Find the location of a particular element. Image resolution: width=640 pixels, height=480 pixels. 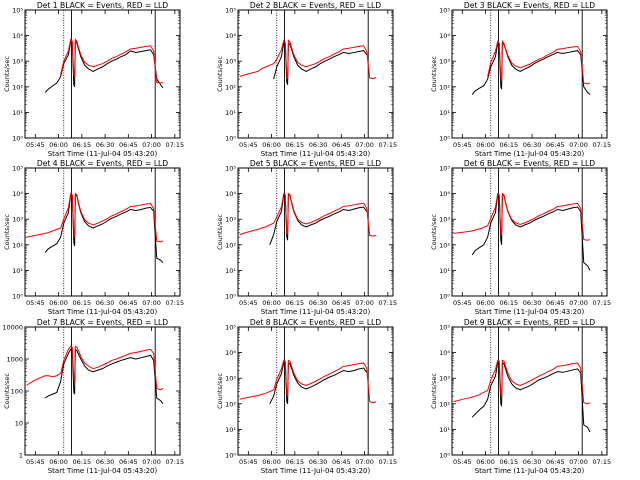

y-tick-label: 1000 is located at coordinates (14, 360).